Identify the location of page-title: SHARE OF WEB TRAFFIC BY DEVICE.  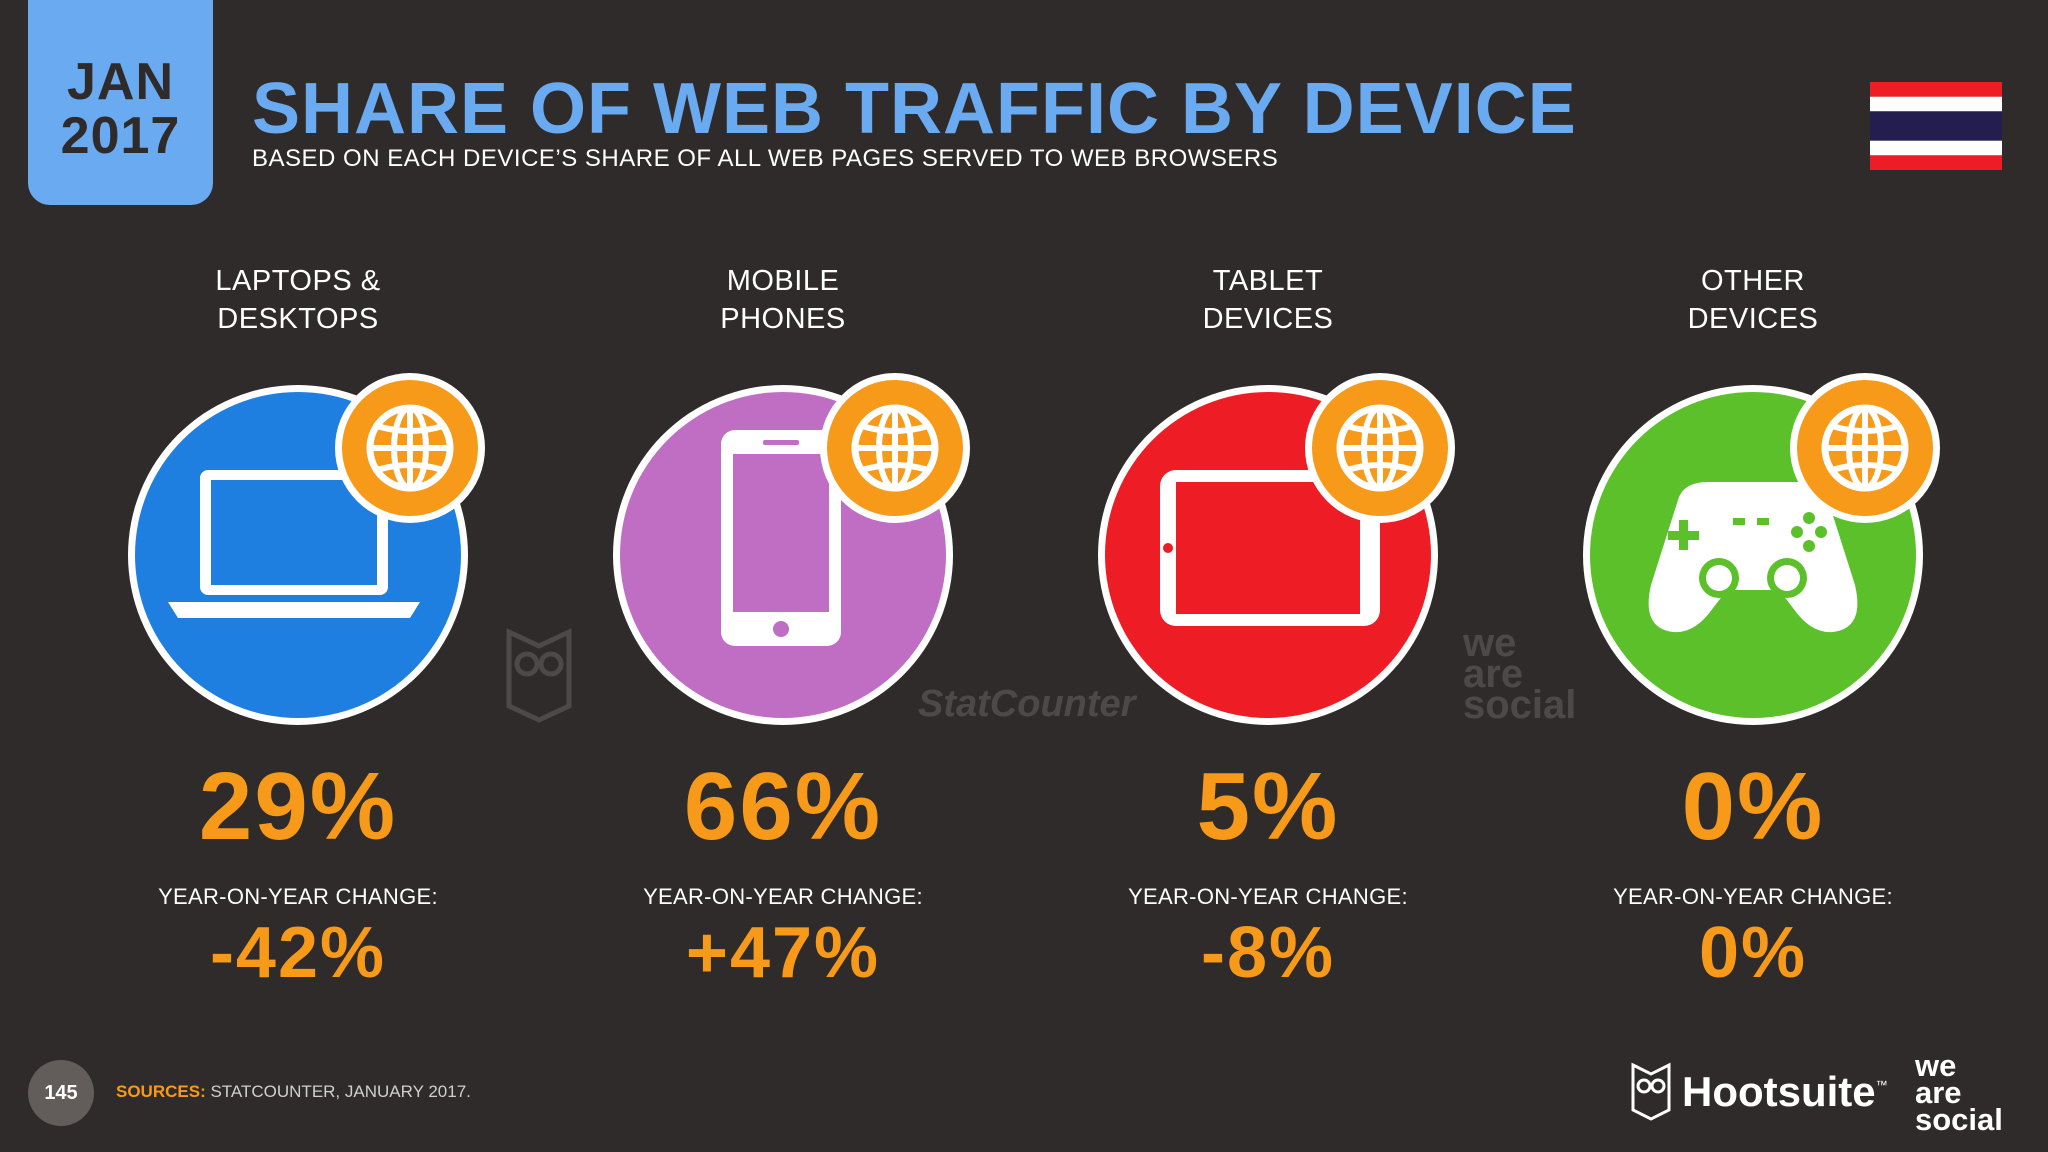
(914, 109).